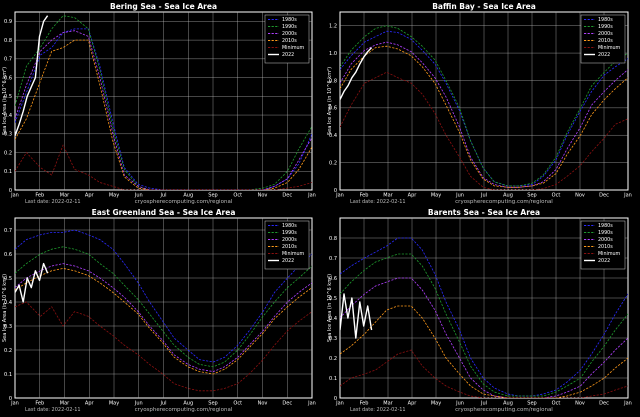 The width and height of the screenshot is (640, 417). What do you see at coordinates (484, 6) in the screenshot?
I see `chart-title: Baffin Bay - Sea Ice Area` at bounding box center [484, 6].